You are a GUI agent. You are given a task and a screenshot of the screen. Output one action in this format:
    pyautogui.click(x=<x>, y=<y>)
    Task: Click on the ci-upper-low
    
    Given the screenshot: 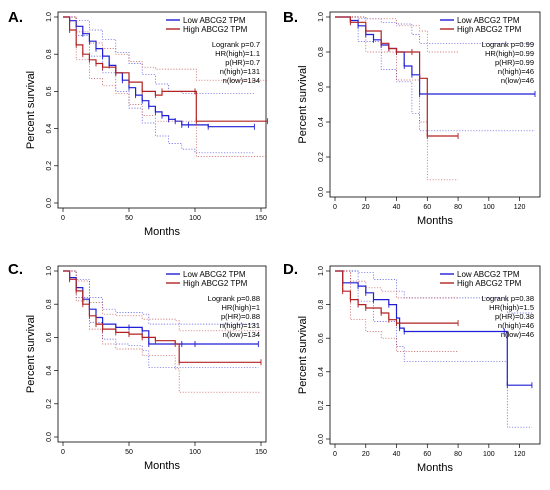 What is the action you would take?
    pyautogui.click(x=161, y=297)
    